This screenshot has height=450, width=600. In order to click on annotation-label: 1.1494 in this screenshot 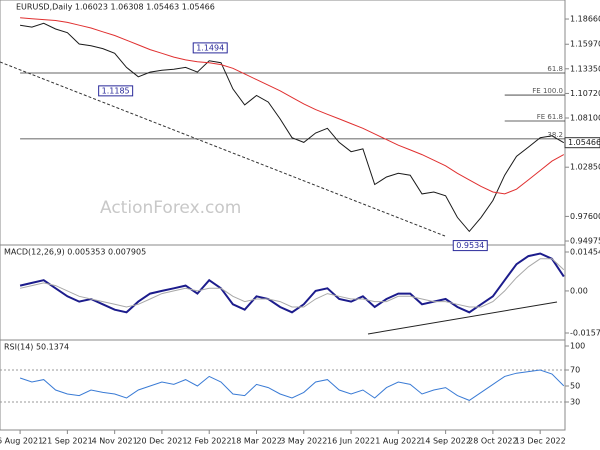, I will do `click(210, 47)`.